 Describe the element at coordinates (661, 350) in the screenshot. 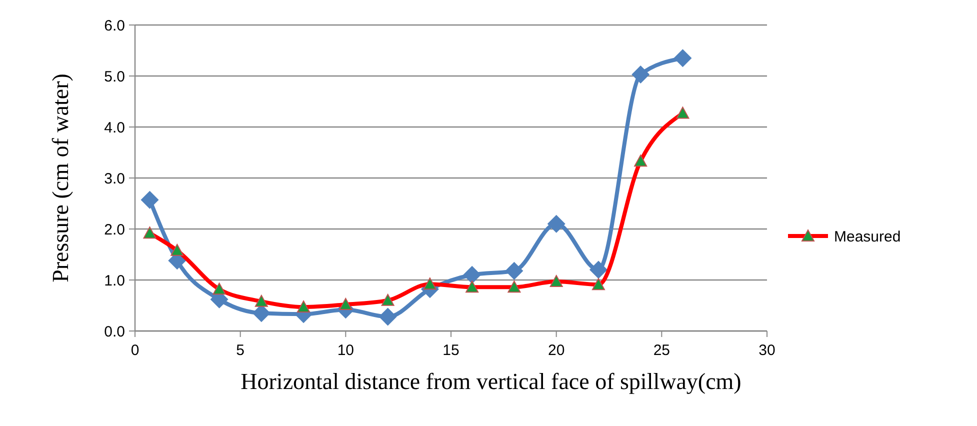

I see `x-tick-label: 25` at that location.